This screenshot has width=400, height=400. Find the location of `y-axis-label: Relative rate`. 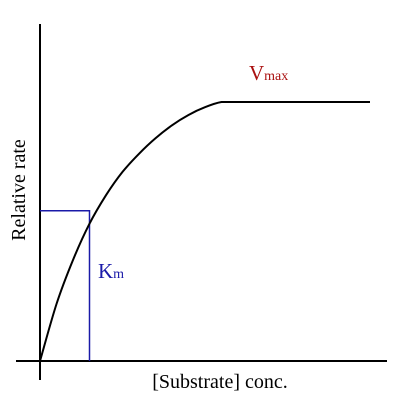

y-axis-label: Relative rate is located at coordinates (19, 190).